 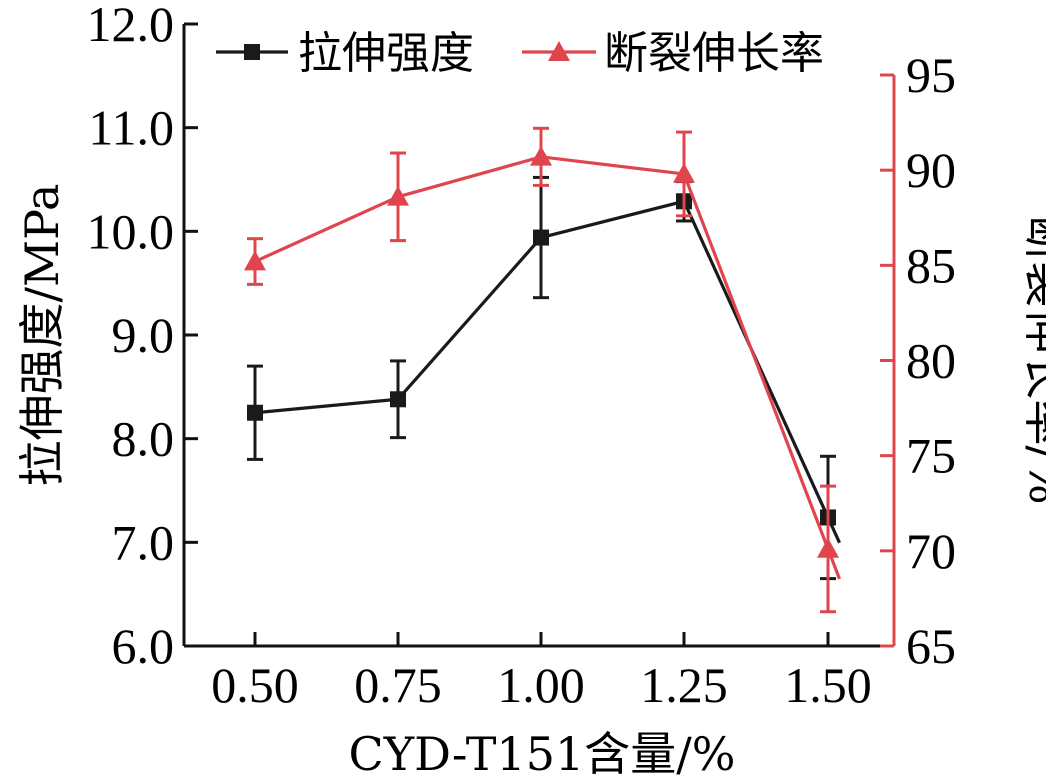 I want to click on left-y-tick-label: 8.0, so click(x=143, y=439).